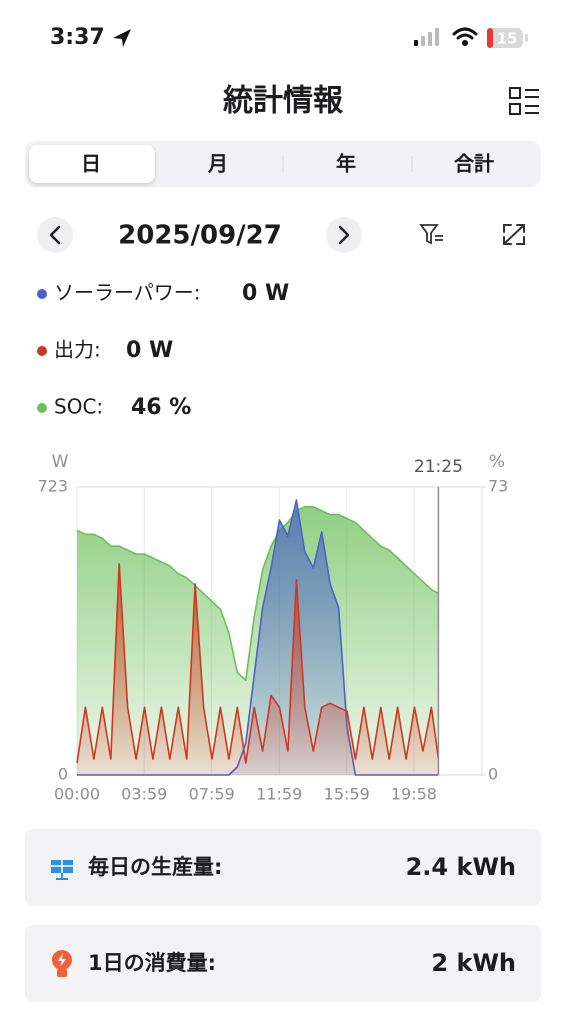  I want to click on solar-icon, so click(62, 870).